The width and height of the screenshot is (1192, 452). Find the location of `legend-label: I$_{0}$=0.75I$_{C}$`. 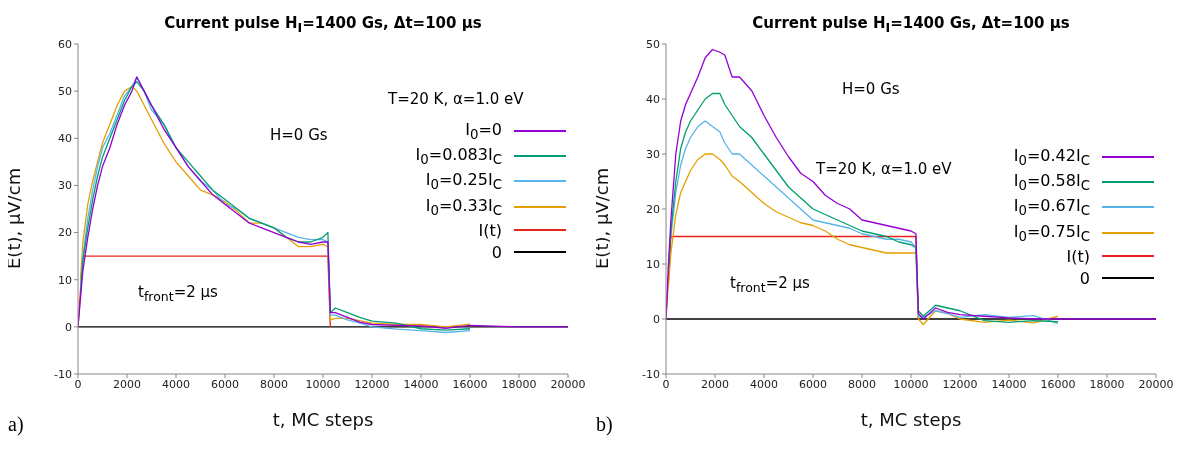

legend-label: I$_{0}$=0.75I$_{C}$ is located at coordinates (1051, 232).